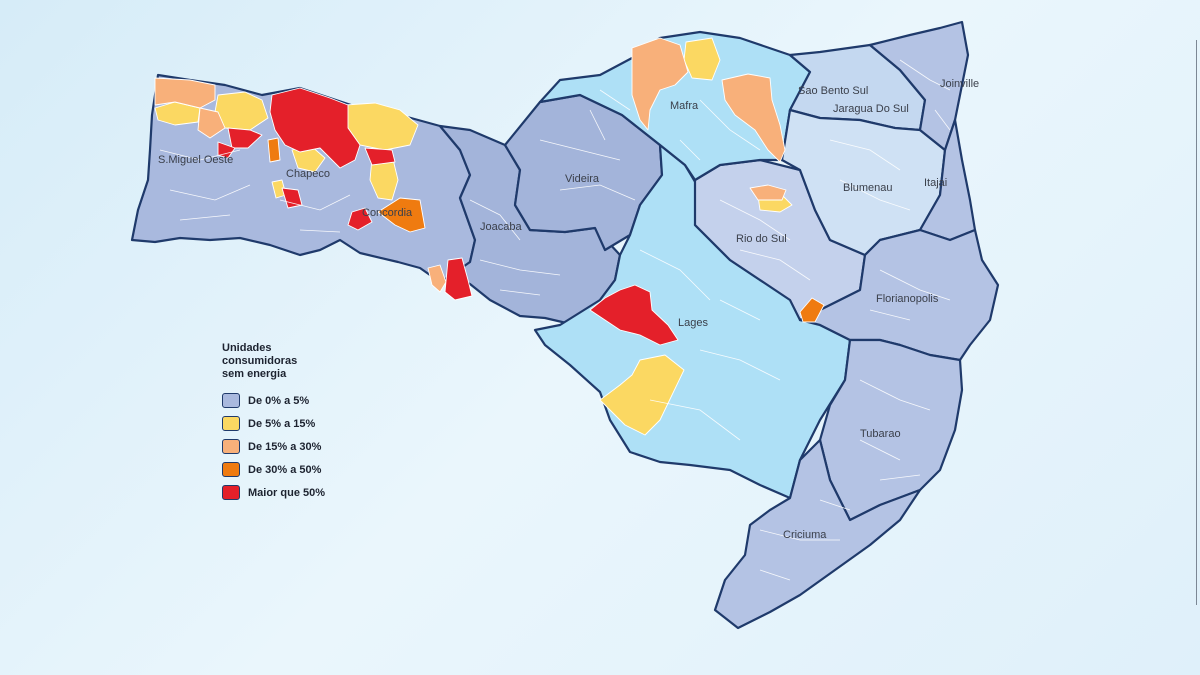 This screenshot has width=1200, height=675. What do you see at coordinates (684, 106) in the screenshot?
I see `city-label: Mafra` at bounding box center [684, 106].